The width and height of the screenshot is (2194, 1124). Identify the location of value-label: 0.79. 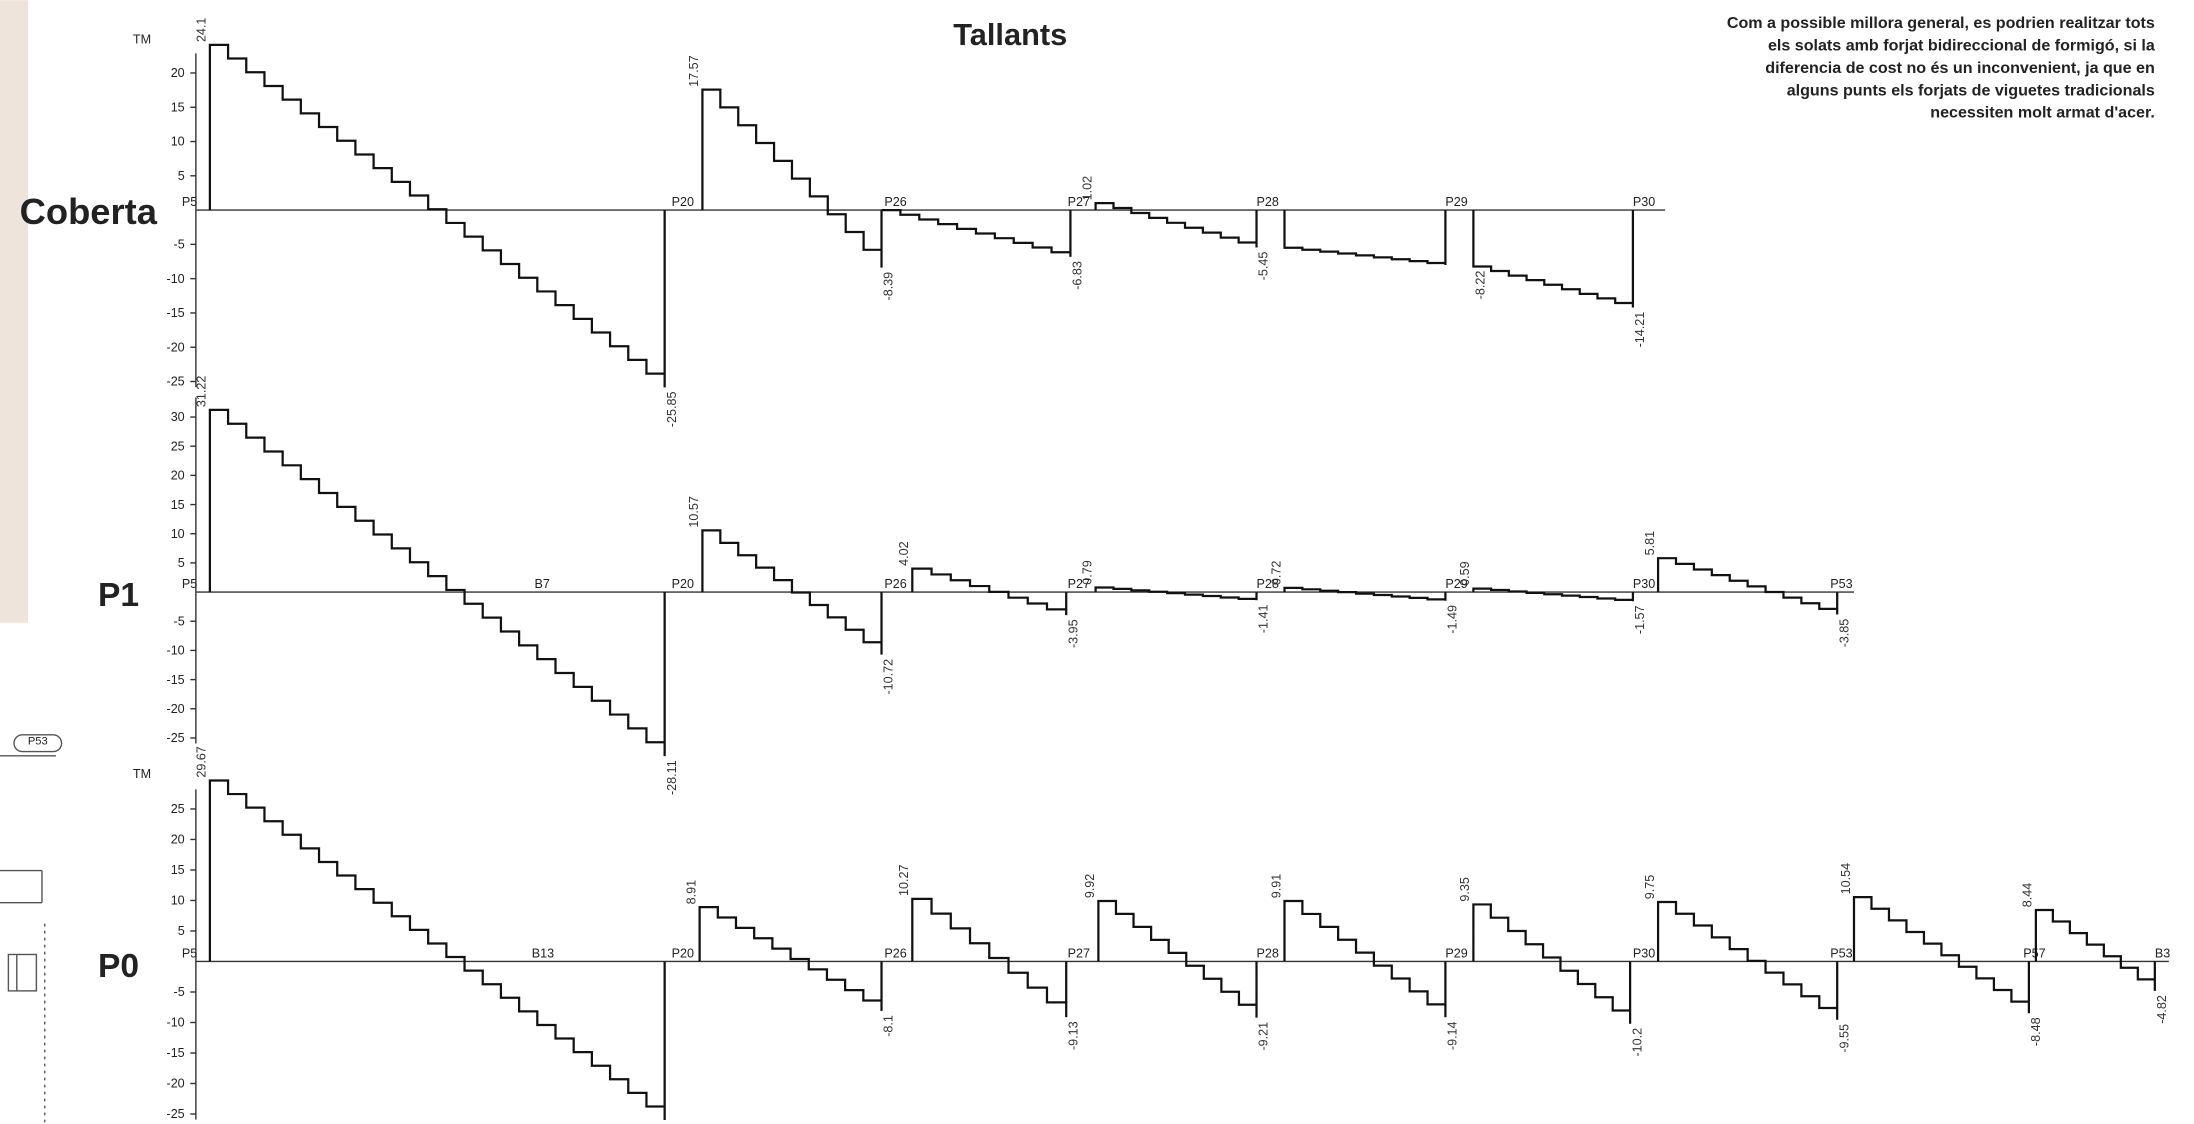
(1087, 572).